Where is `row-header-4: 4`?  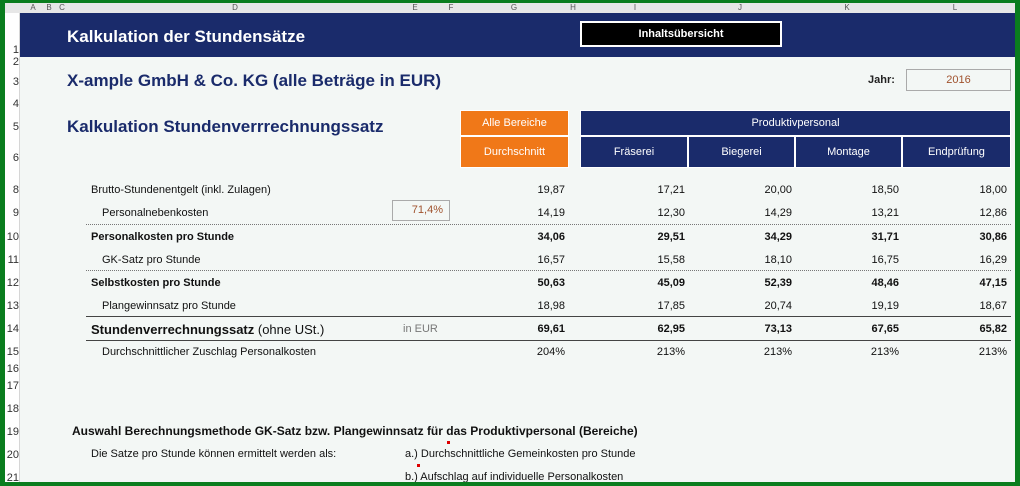
row-header-4: 4 is located at coordinates (15, 104).